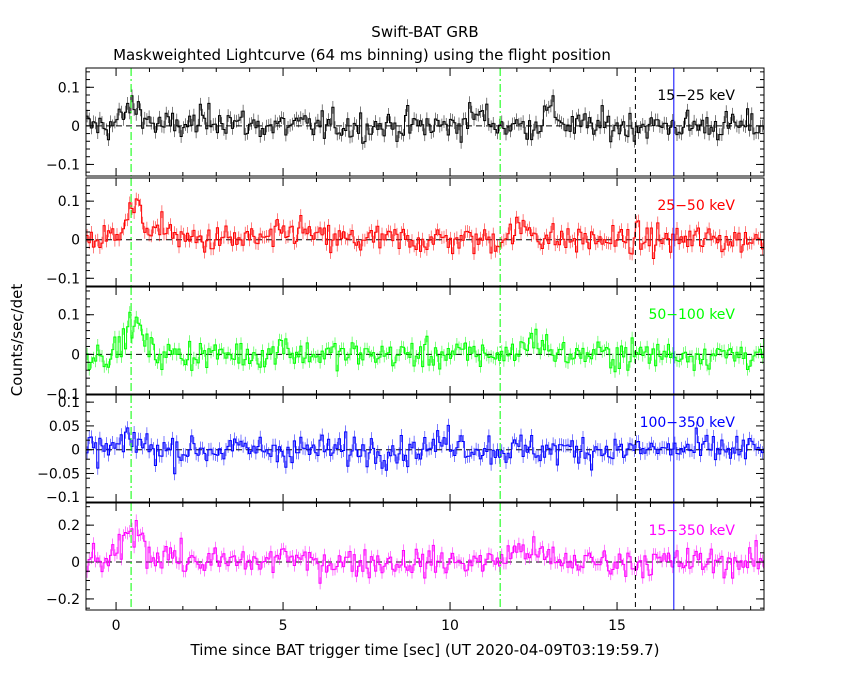 The width and height of the screenshot is (850, 680). Describe the element at coordinates (617, 626) in the screenshot. I see `x-tick-label: 15` at that location.